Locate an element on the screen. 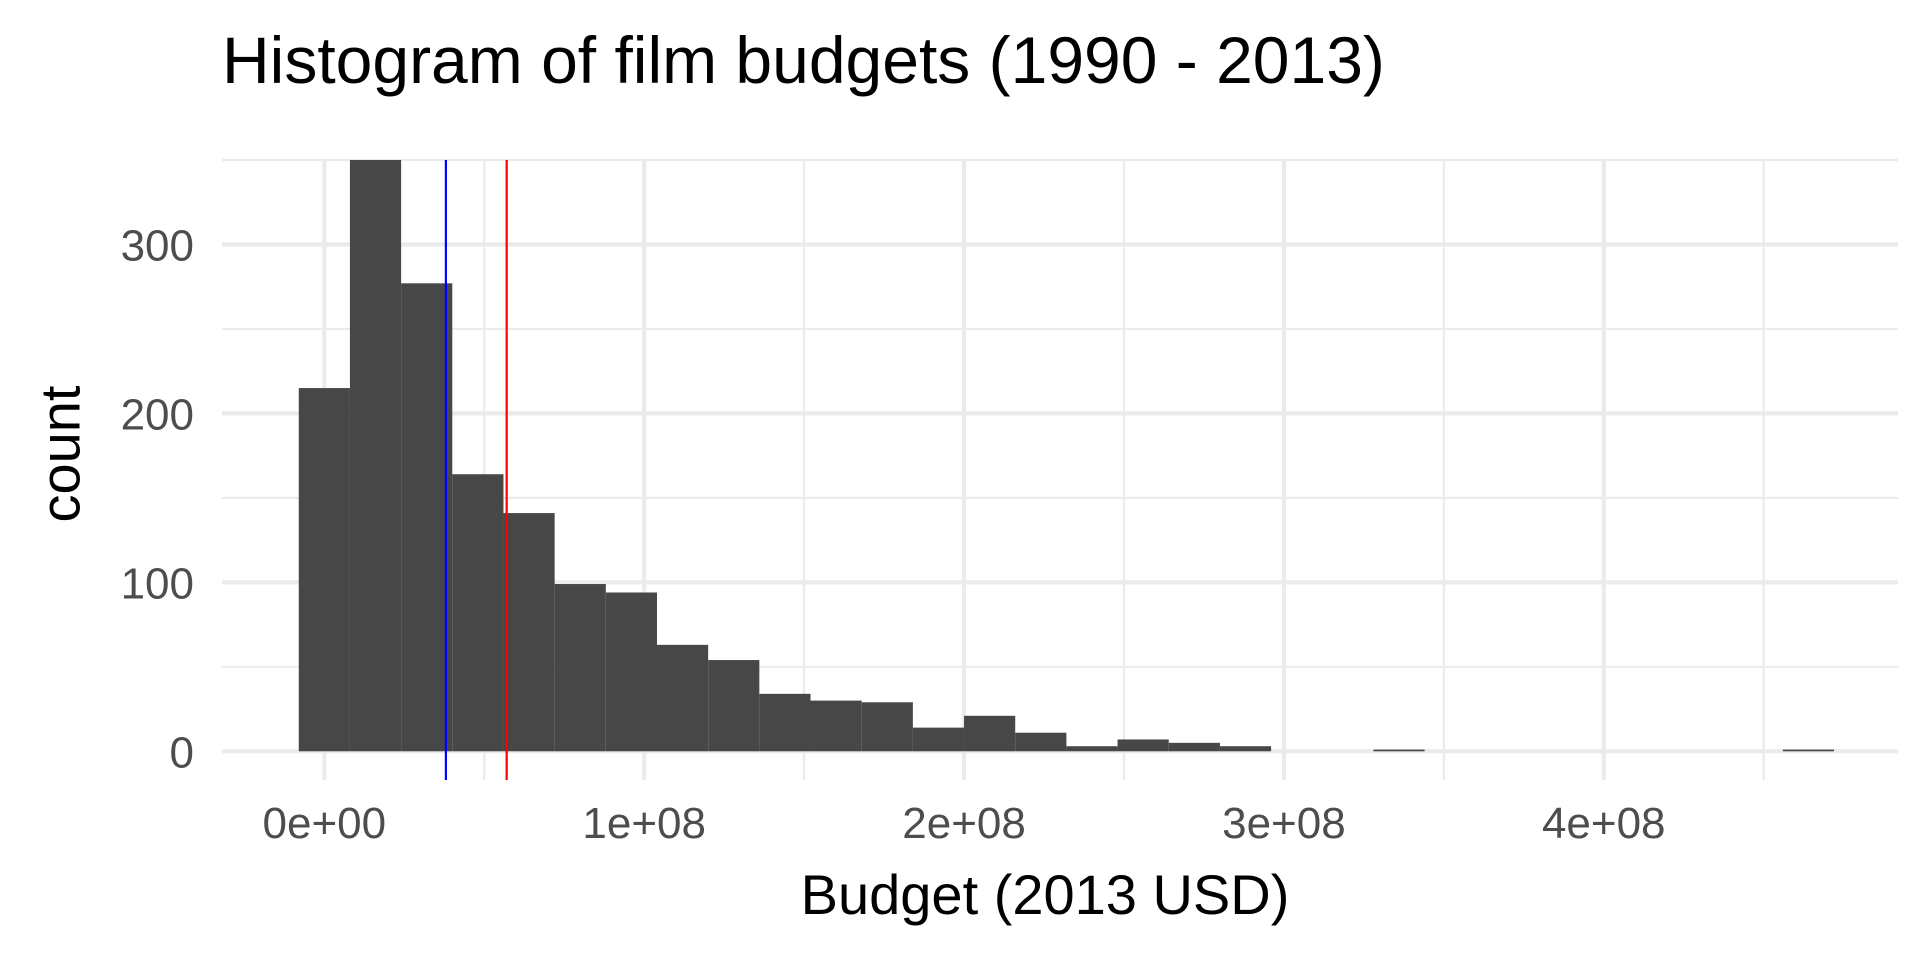 This screenshot has height=960, width=1920. reference-lines is located at coordinates (476, 470).